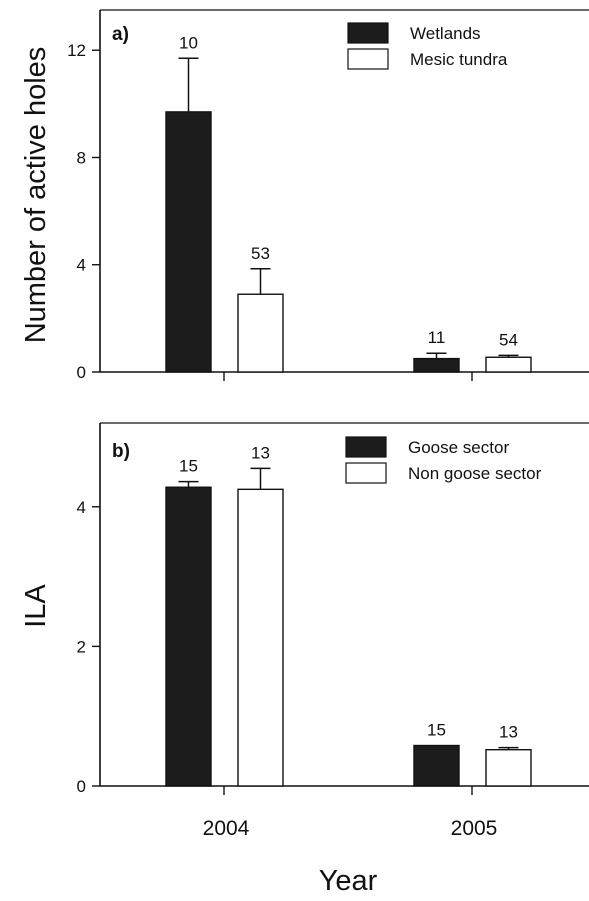  Describe the element at coordinates (458, 447) in the screenshot. I see `panel-b-legend-label: Goose sector` at that location.